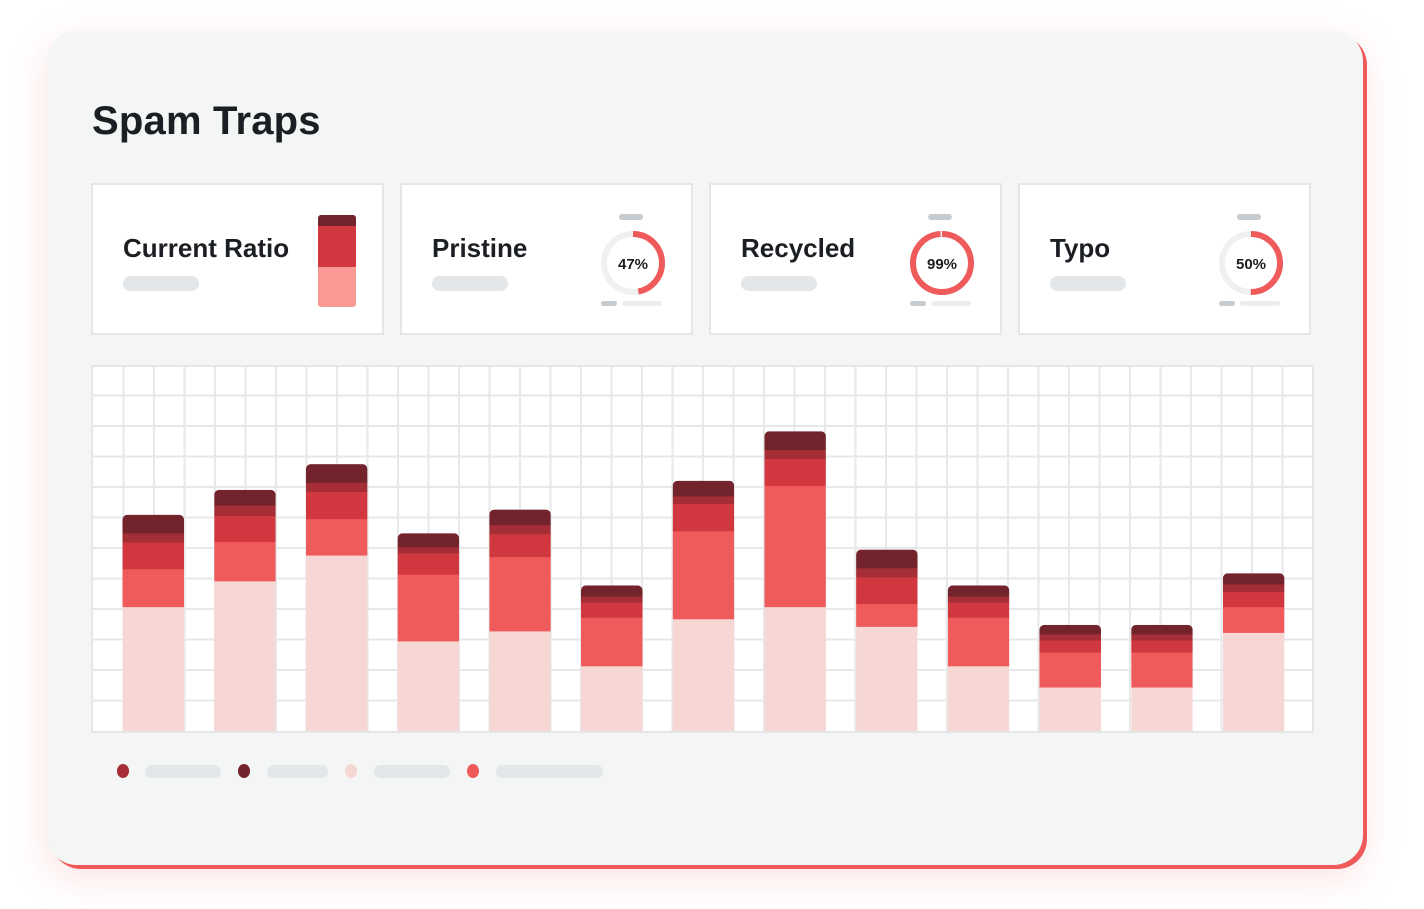  I want to click on recycled-donut: 99%, so click(942, 261).